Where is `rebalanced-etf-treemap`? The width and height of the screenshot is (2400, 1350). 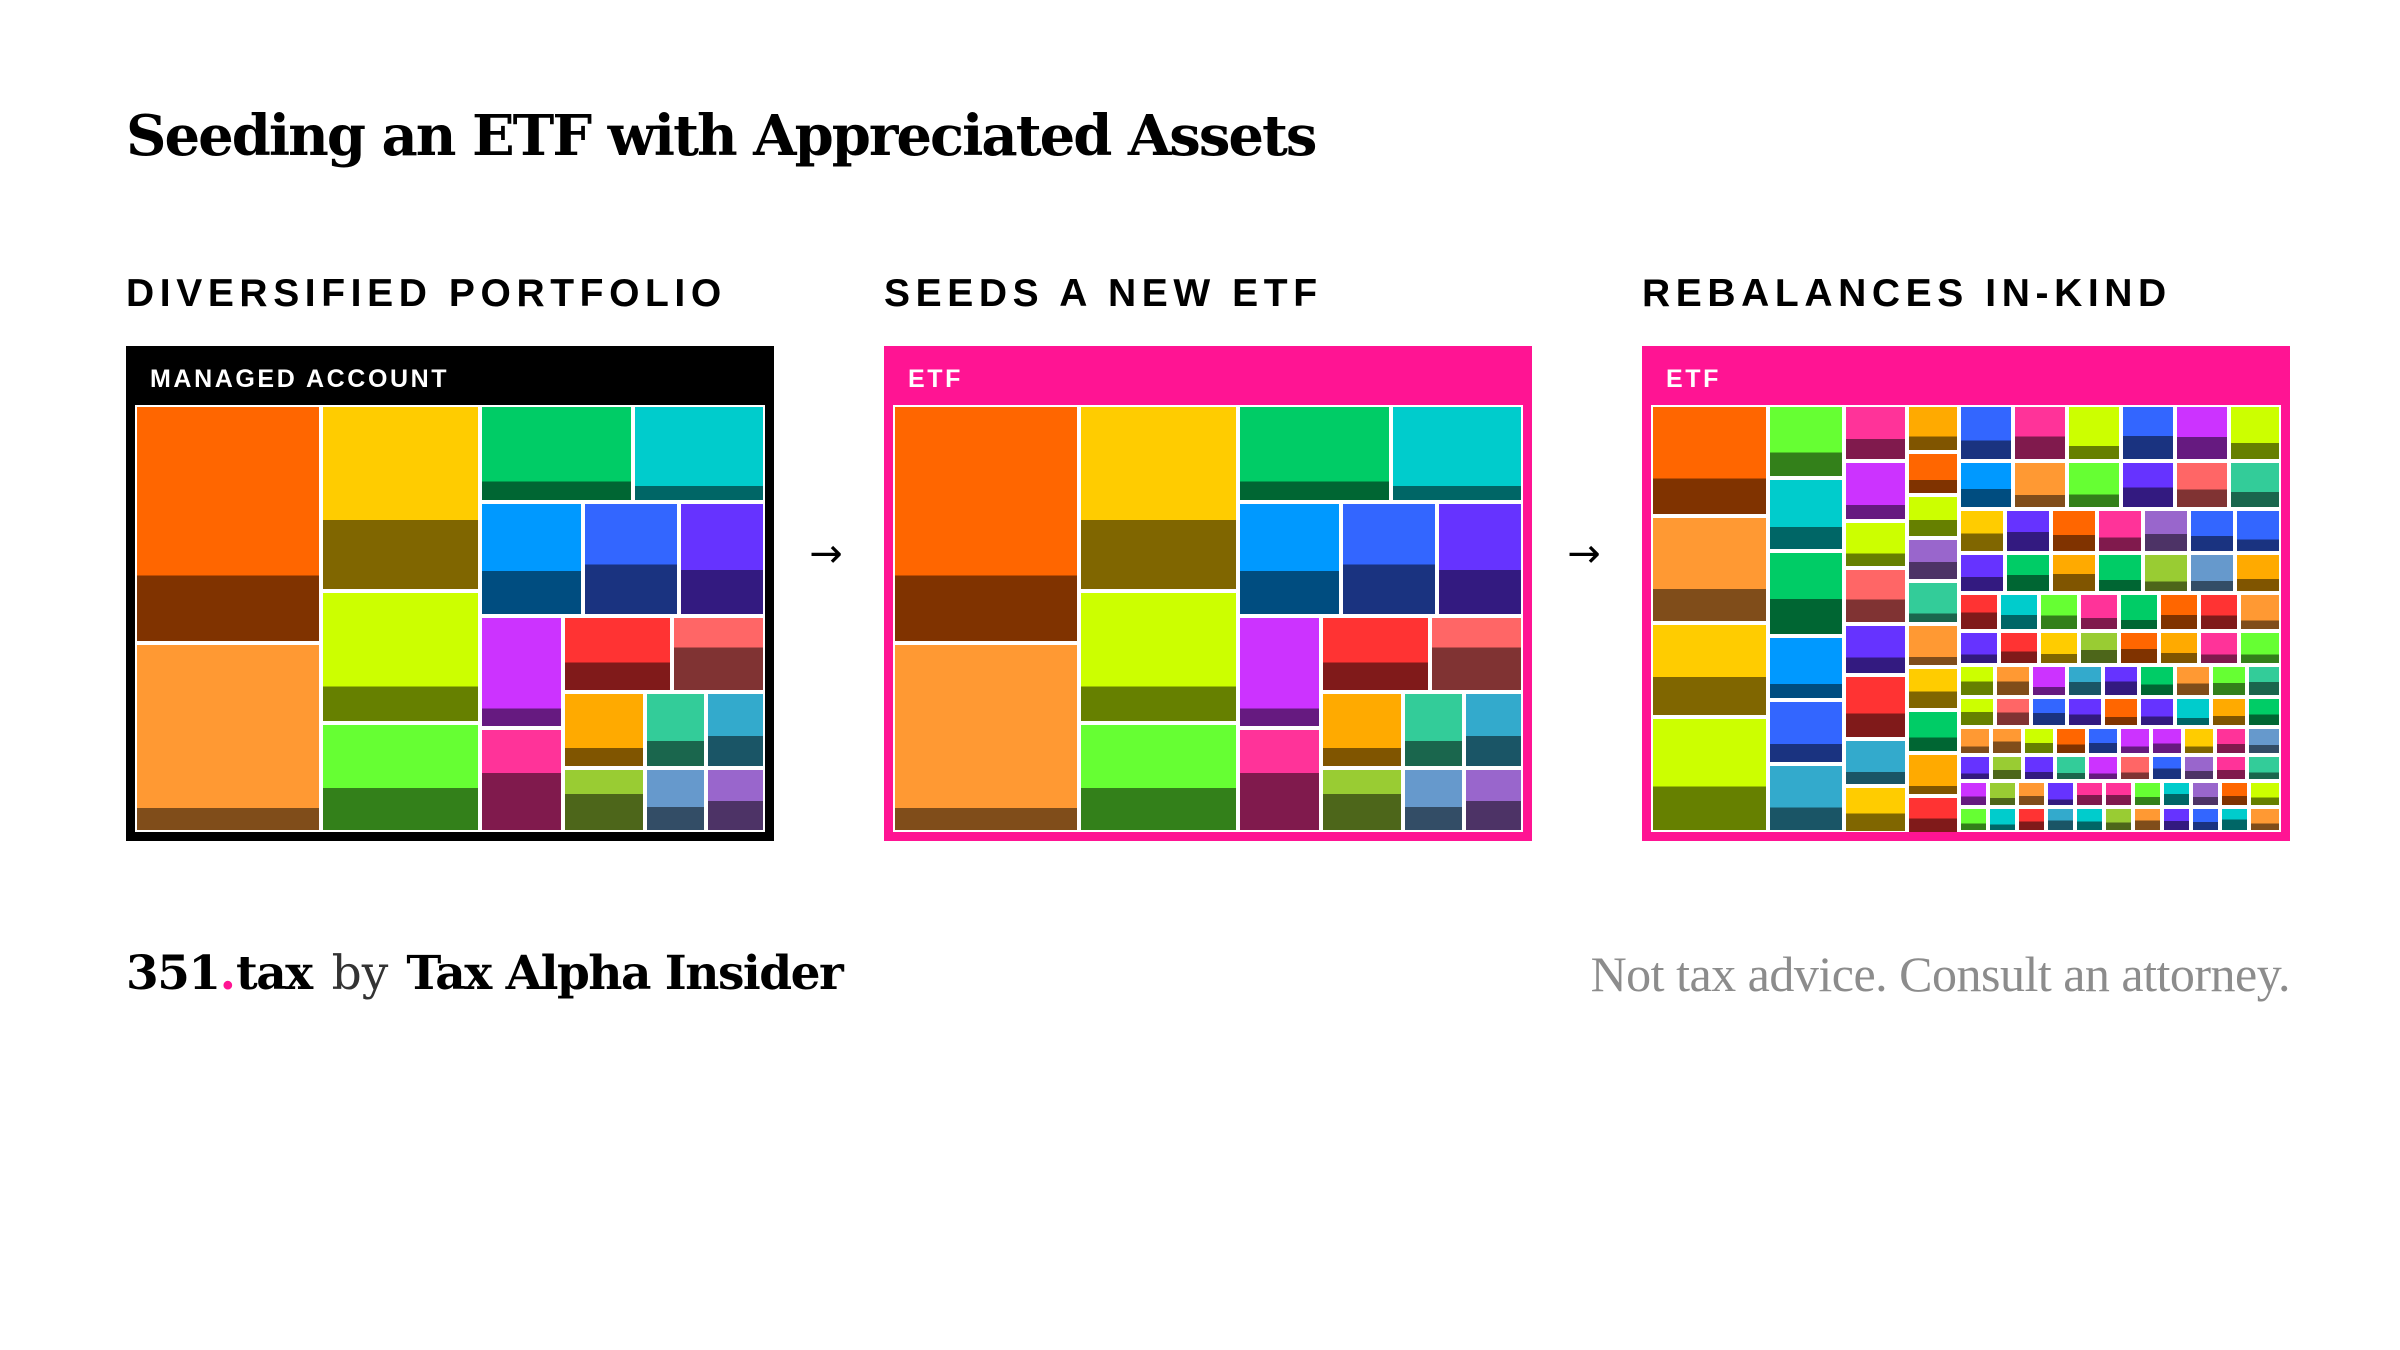
rebalanced-etf-treemap is located at coordinates (1966, 618).